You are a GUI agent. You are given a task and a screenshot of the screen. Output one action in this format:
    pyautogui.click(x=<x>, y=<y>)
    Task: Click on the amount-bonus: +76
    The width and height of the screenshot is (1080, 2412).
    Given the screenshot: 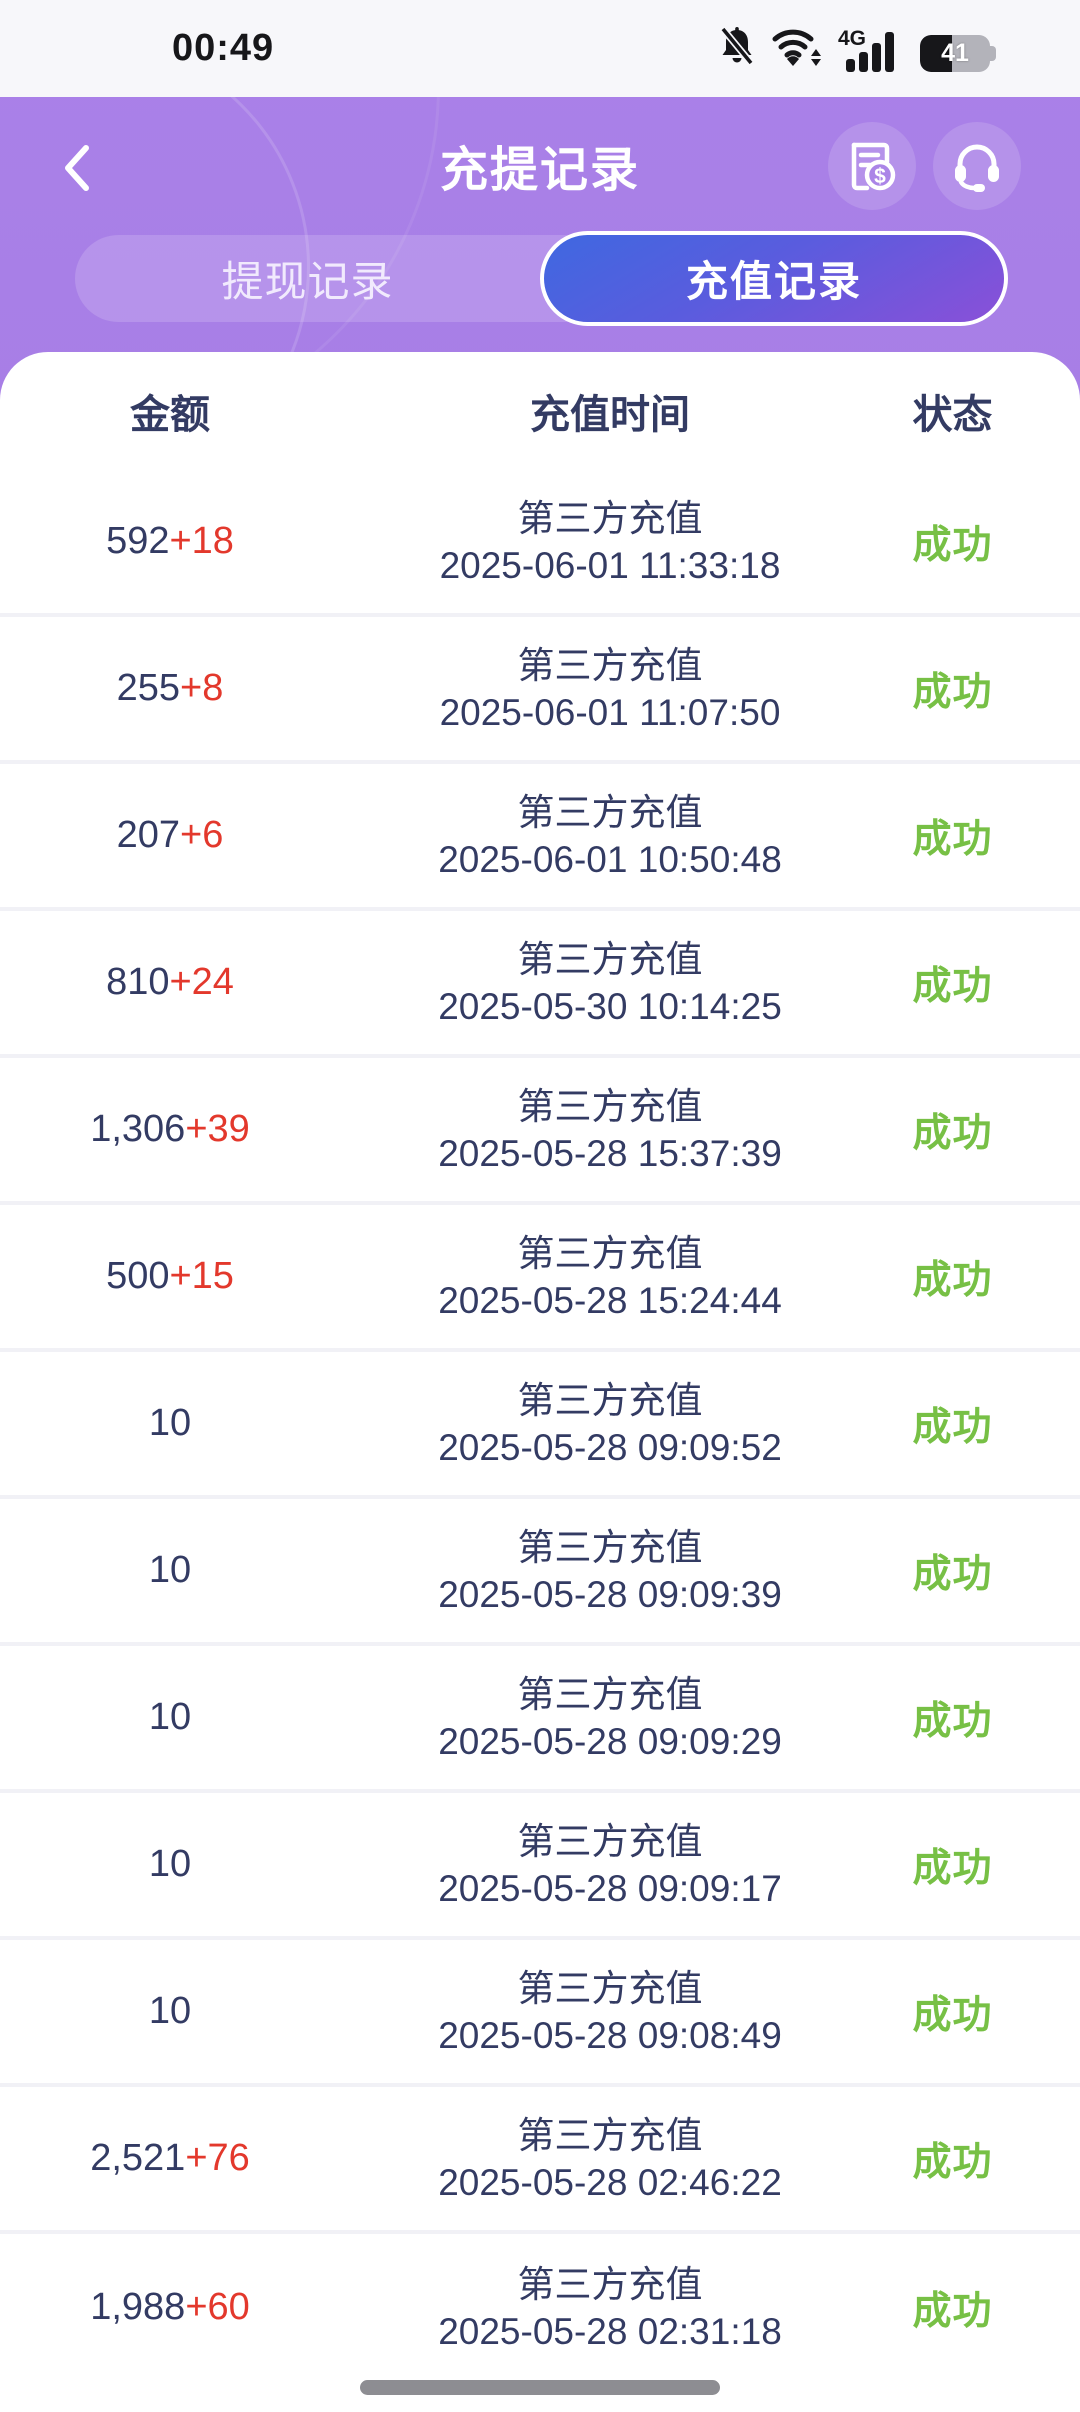 What is the action you would take?
    pyautogui.click(x=217, y=2158)
    